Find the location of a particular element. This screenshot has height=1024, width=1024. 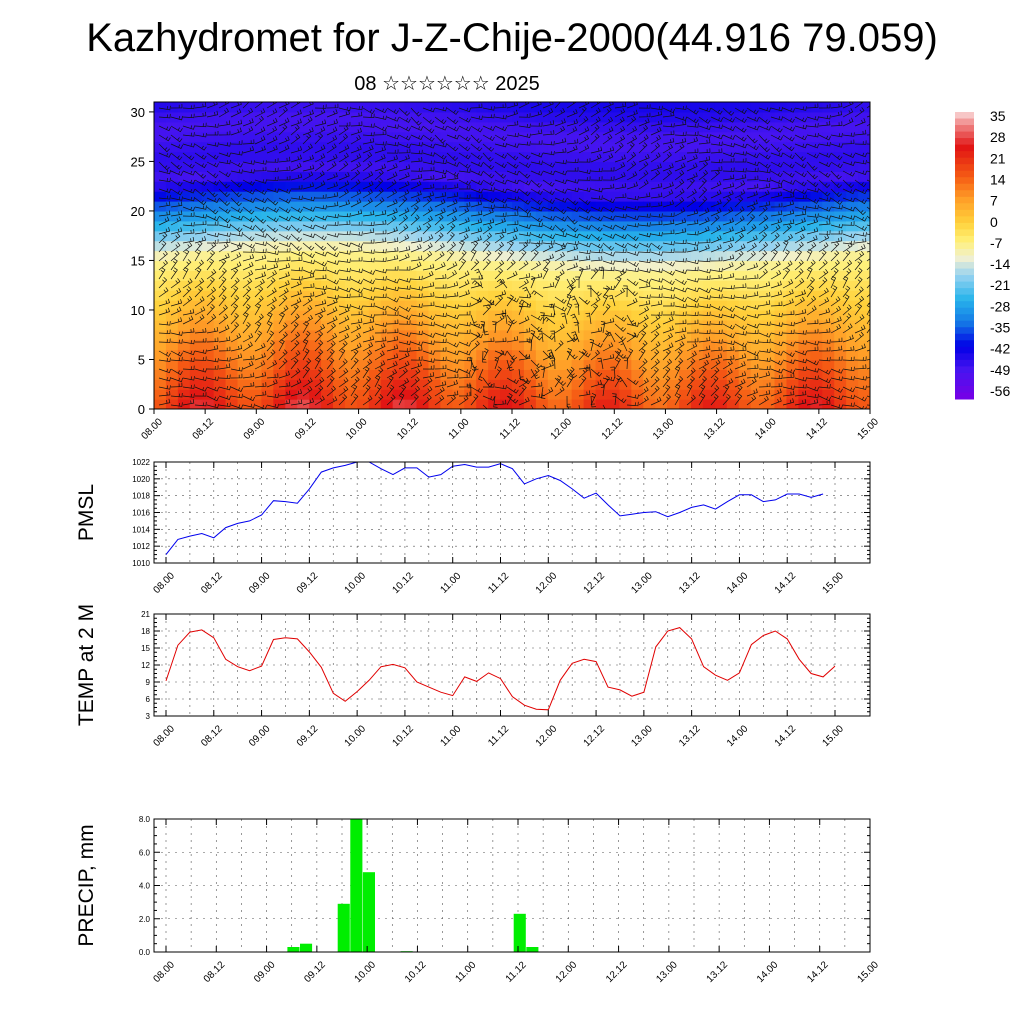

colorbar-segment is located at coordinates (964, 298).